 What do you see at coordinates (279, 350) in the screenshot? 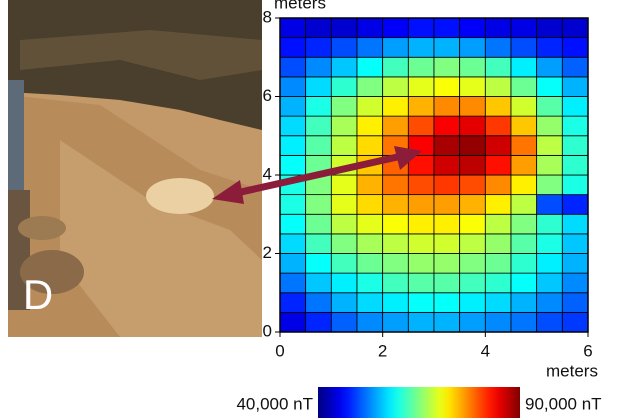
I see `x-tick-label: 0` at bounding box center [279, 350].